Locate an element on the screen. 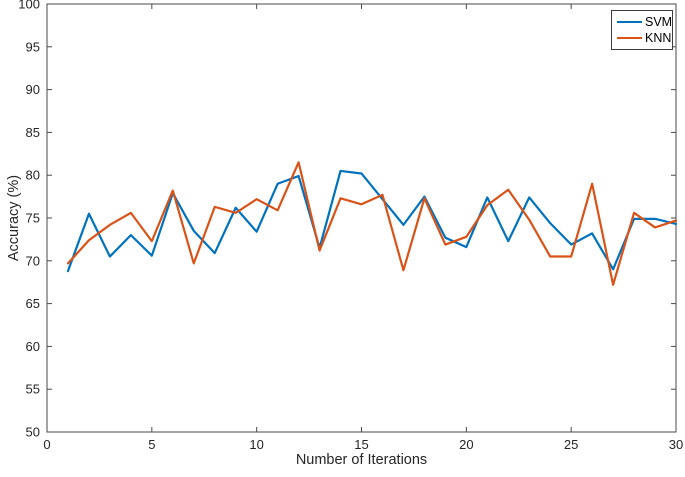 This screenshot has width=685, height=477. y-tick-label: 100 is located at coordinates (29, 6).